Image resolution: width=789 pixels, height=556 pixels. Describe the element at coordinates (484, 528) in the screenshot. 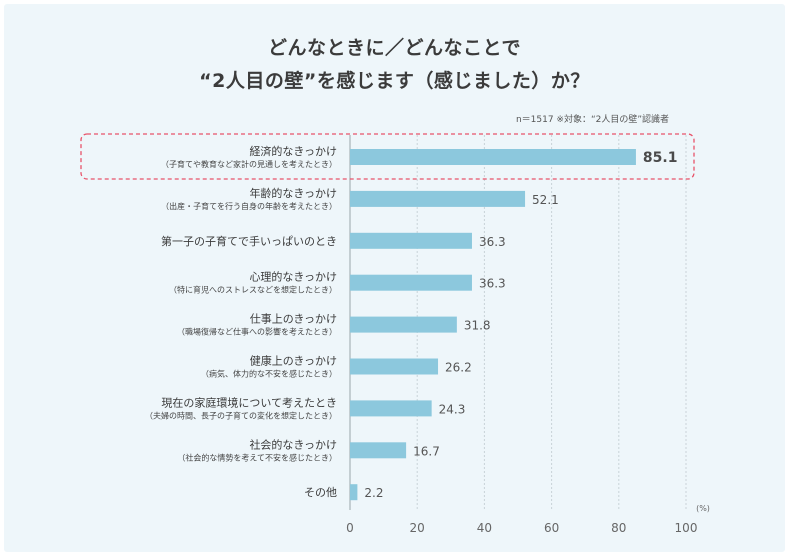

I see `x-tick-label: 40` at that location.